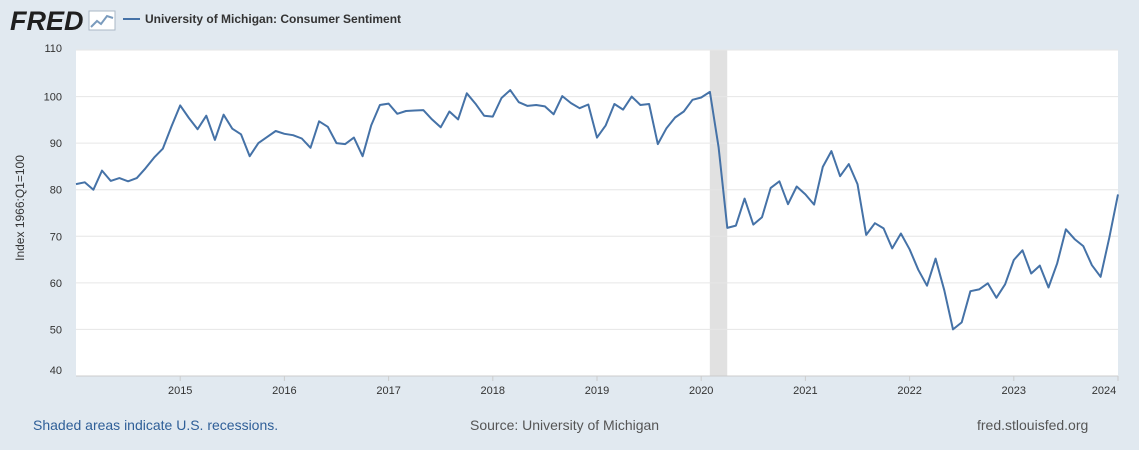  Describe the element at coordinates (56, 237) in the screenshot. I see `y-tick-label: 70` at that location.